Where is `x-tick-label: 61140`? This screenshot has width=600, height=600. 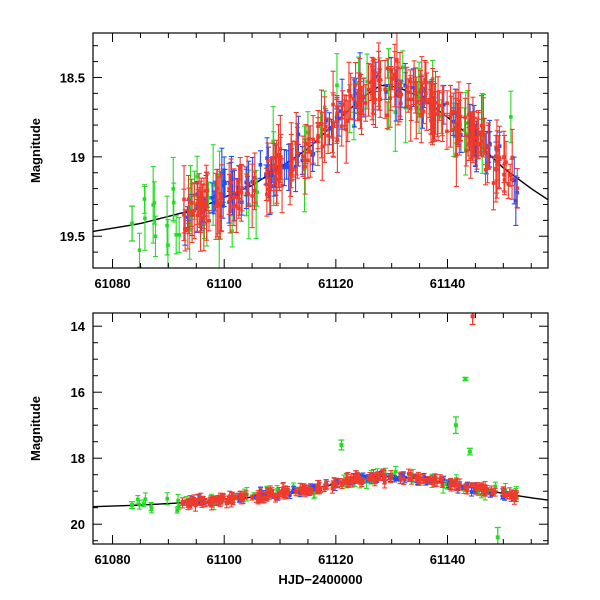 x-tick-label: 61140 is located at coordinates (447, 283).